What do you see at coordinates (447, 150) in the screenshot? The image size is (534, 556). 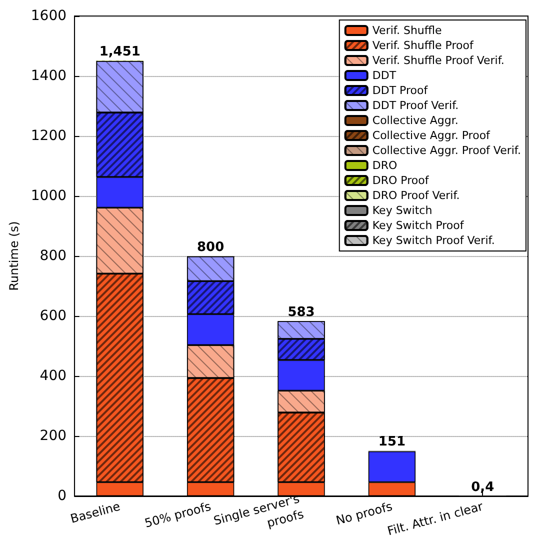 I see `legend-label: Collective Aggr. Proof Verif.` at bounding box center [447, 150].